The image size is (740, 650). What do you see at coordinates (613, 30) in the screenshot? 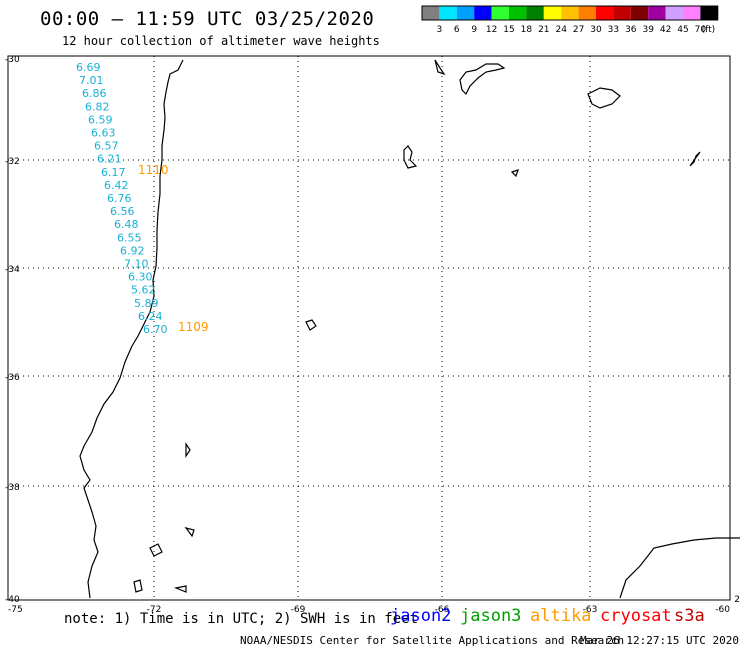
I see `legend-tick-label: 33` at bounding box center [613, 30].